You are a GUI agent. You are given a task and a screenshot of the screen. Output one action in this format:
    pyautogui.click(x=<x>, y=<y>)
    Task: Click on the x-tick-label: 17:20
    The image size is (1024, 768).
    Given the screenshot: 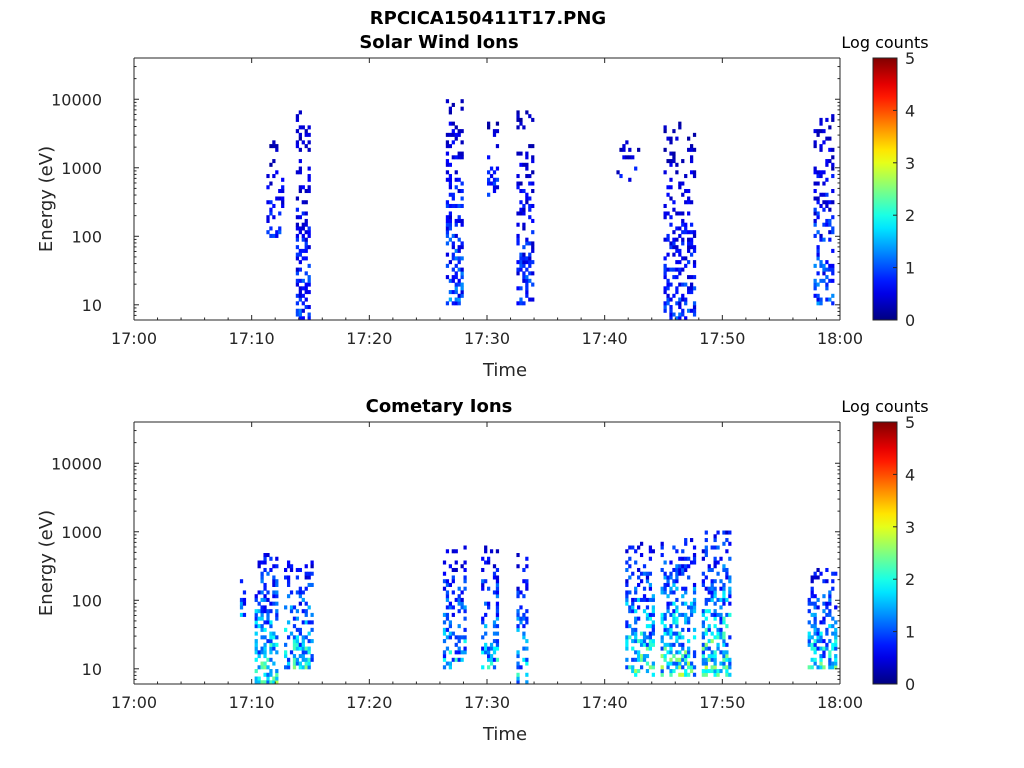 What is the action you would take?
    pyautogui.click(x=369, y=338)
    